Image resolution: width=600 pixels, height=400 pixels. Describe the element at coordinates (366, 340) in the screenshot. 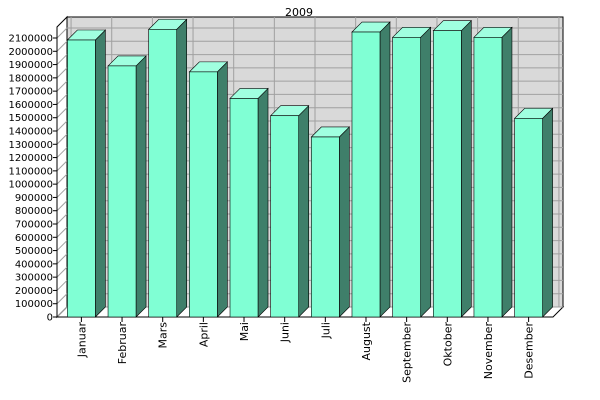

I see `x-tick-label: August` at that location.